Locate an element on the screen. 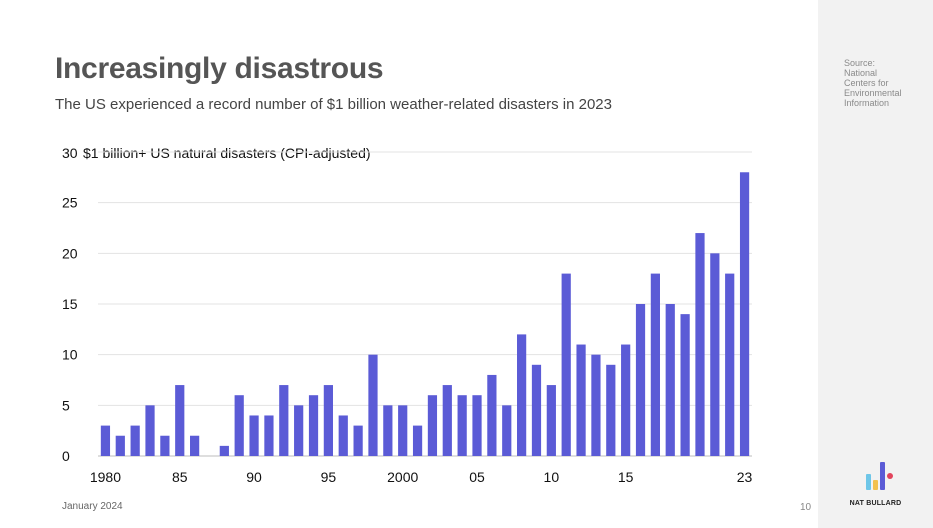 The image size is (933, 528). bar-1995 is located at coordinates (328, 420).